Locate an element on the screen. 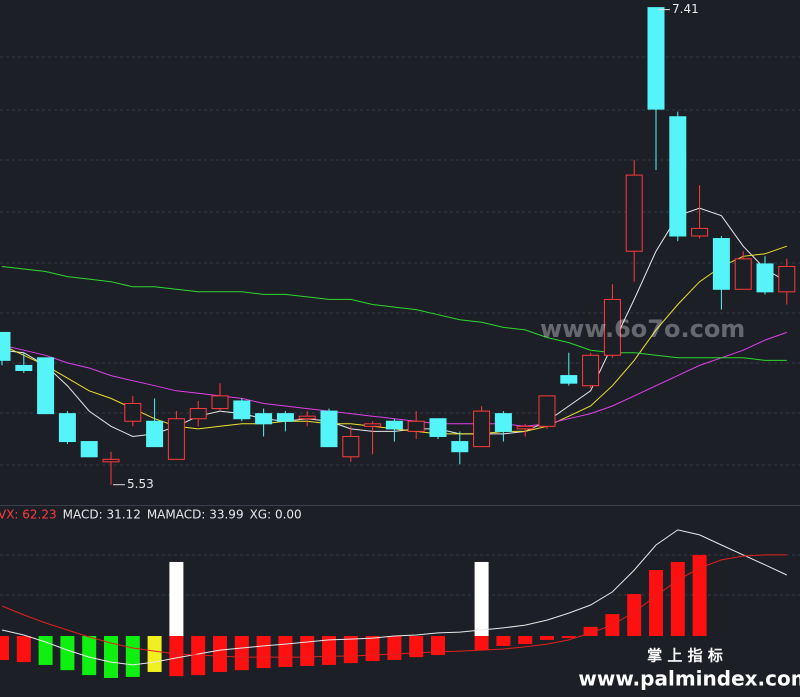  min-label: 5.53 is located at coordinates (140, 484).